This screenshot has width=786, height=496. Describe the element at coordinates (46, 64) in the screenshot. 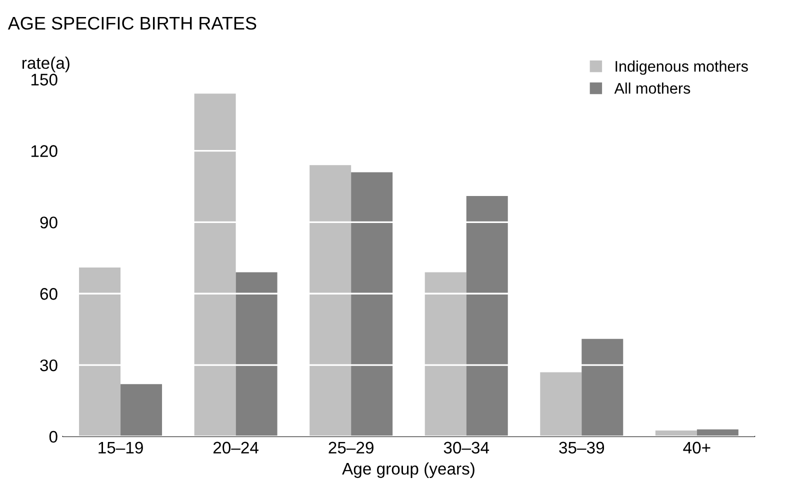

I see `y-axis-title: rate(a)` at that location.